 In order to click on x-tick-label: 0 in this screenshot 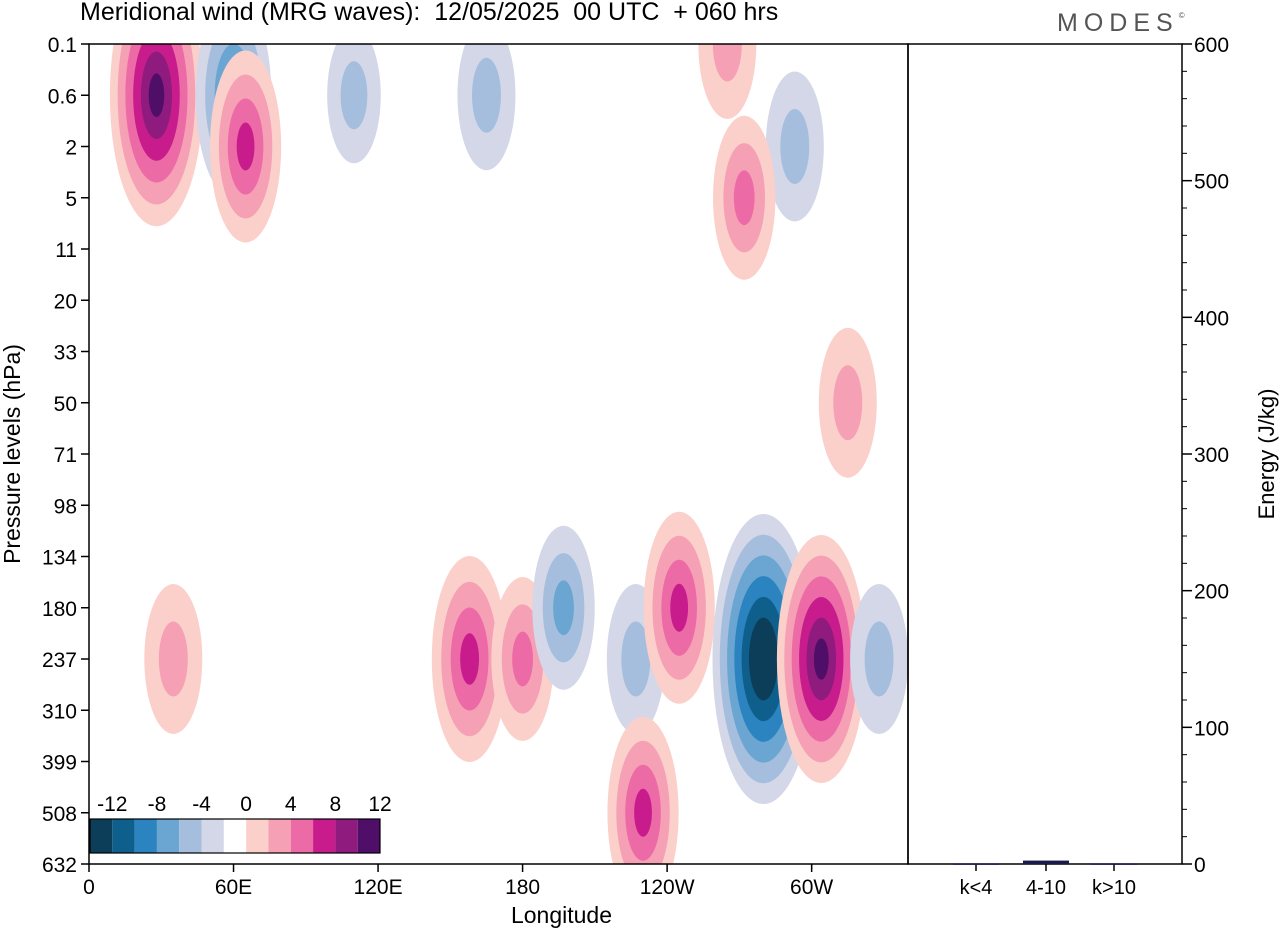, I will do `click(89, 887)`.